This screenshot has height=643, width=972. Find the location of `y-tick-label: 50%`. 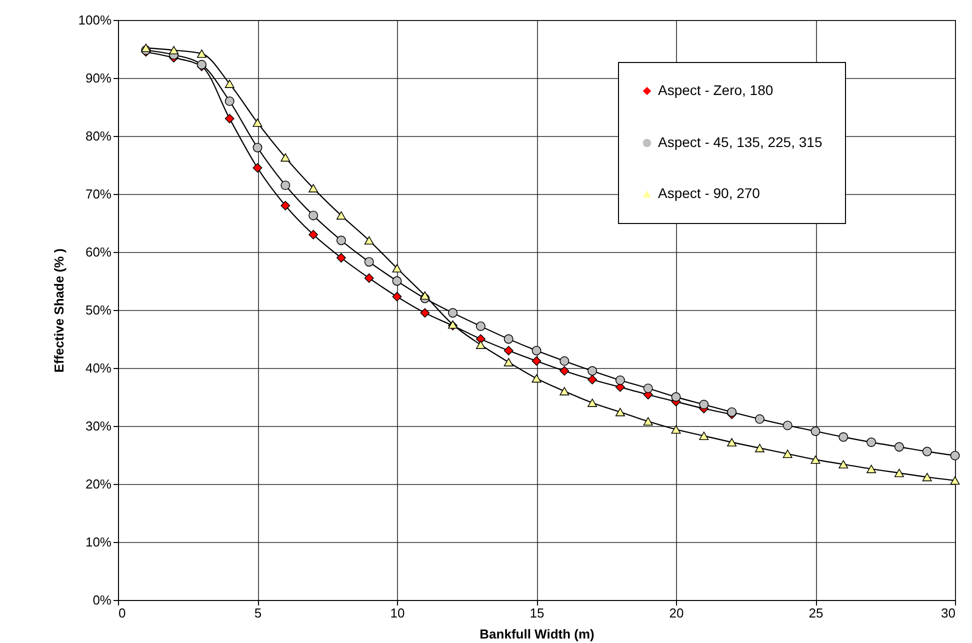

y-tick-label: 50% is located at coordinates (98, 310).